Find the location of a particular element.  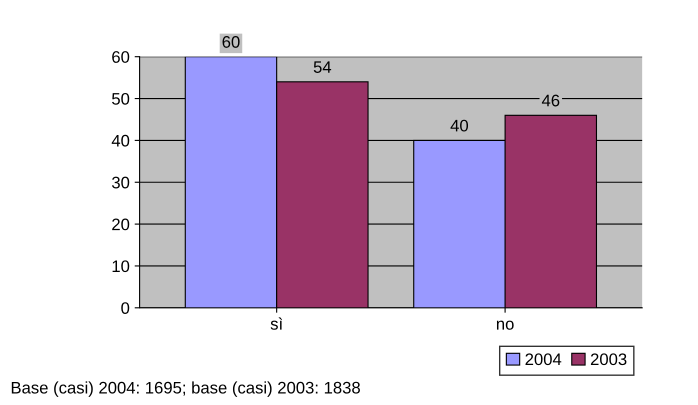

y-tick-label: 40 is located at coordinates (121, 140).